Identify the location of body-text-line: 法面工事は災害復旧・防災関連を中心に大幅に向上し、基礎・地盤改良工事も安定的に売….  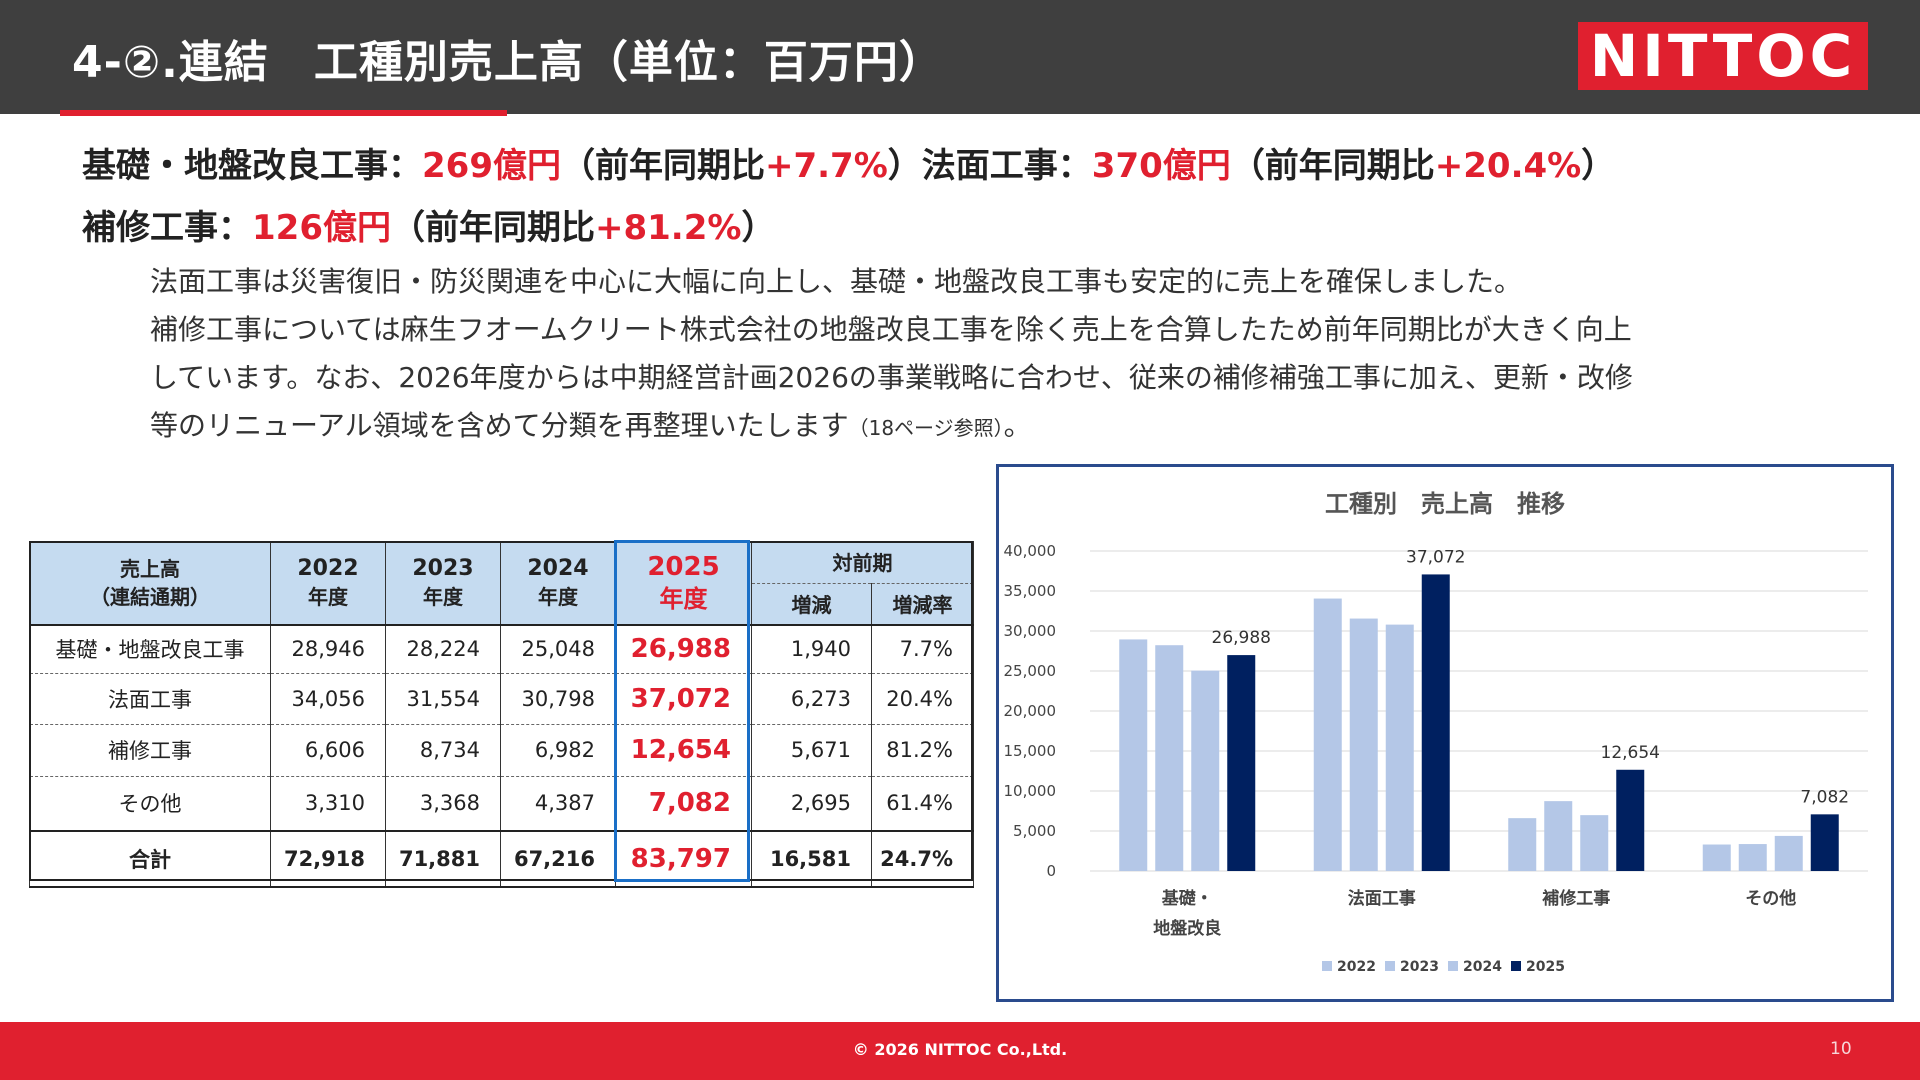
(836, 281).